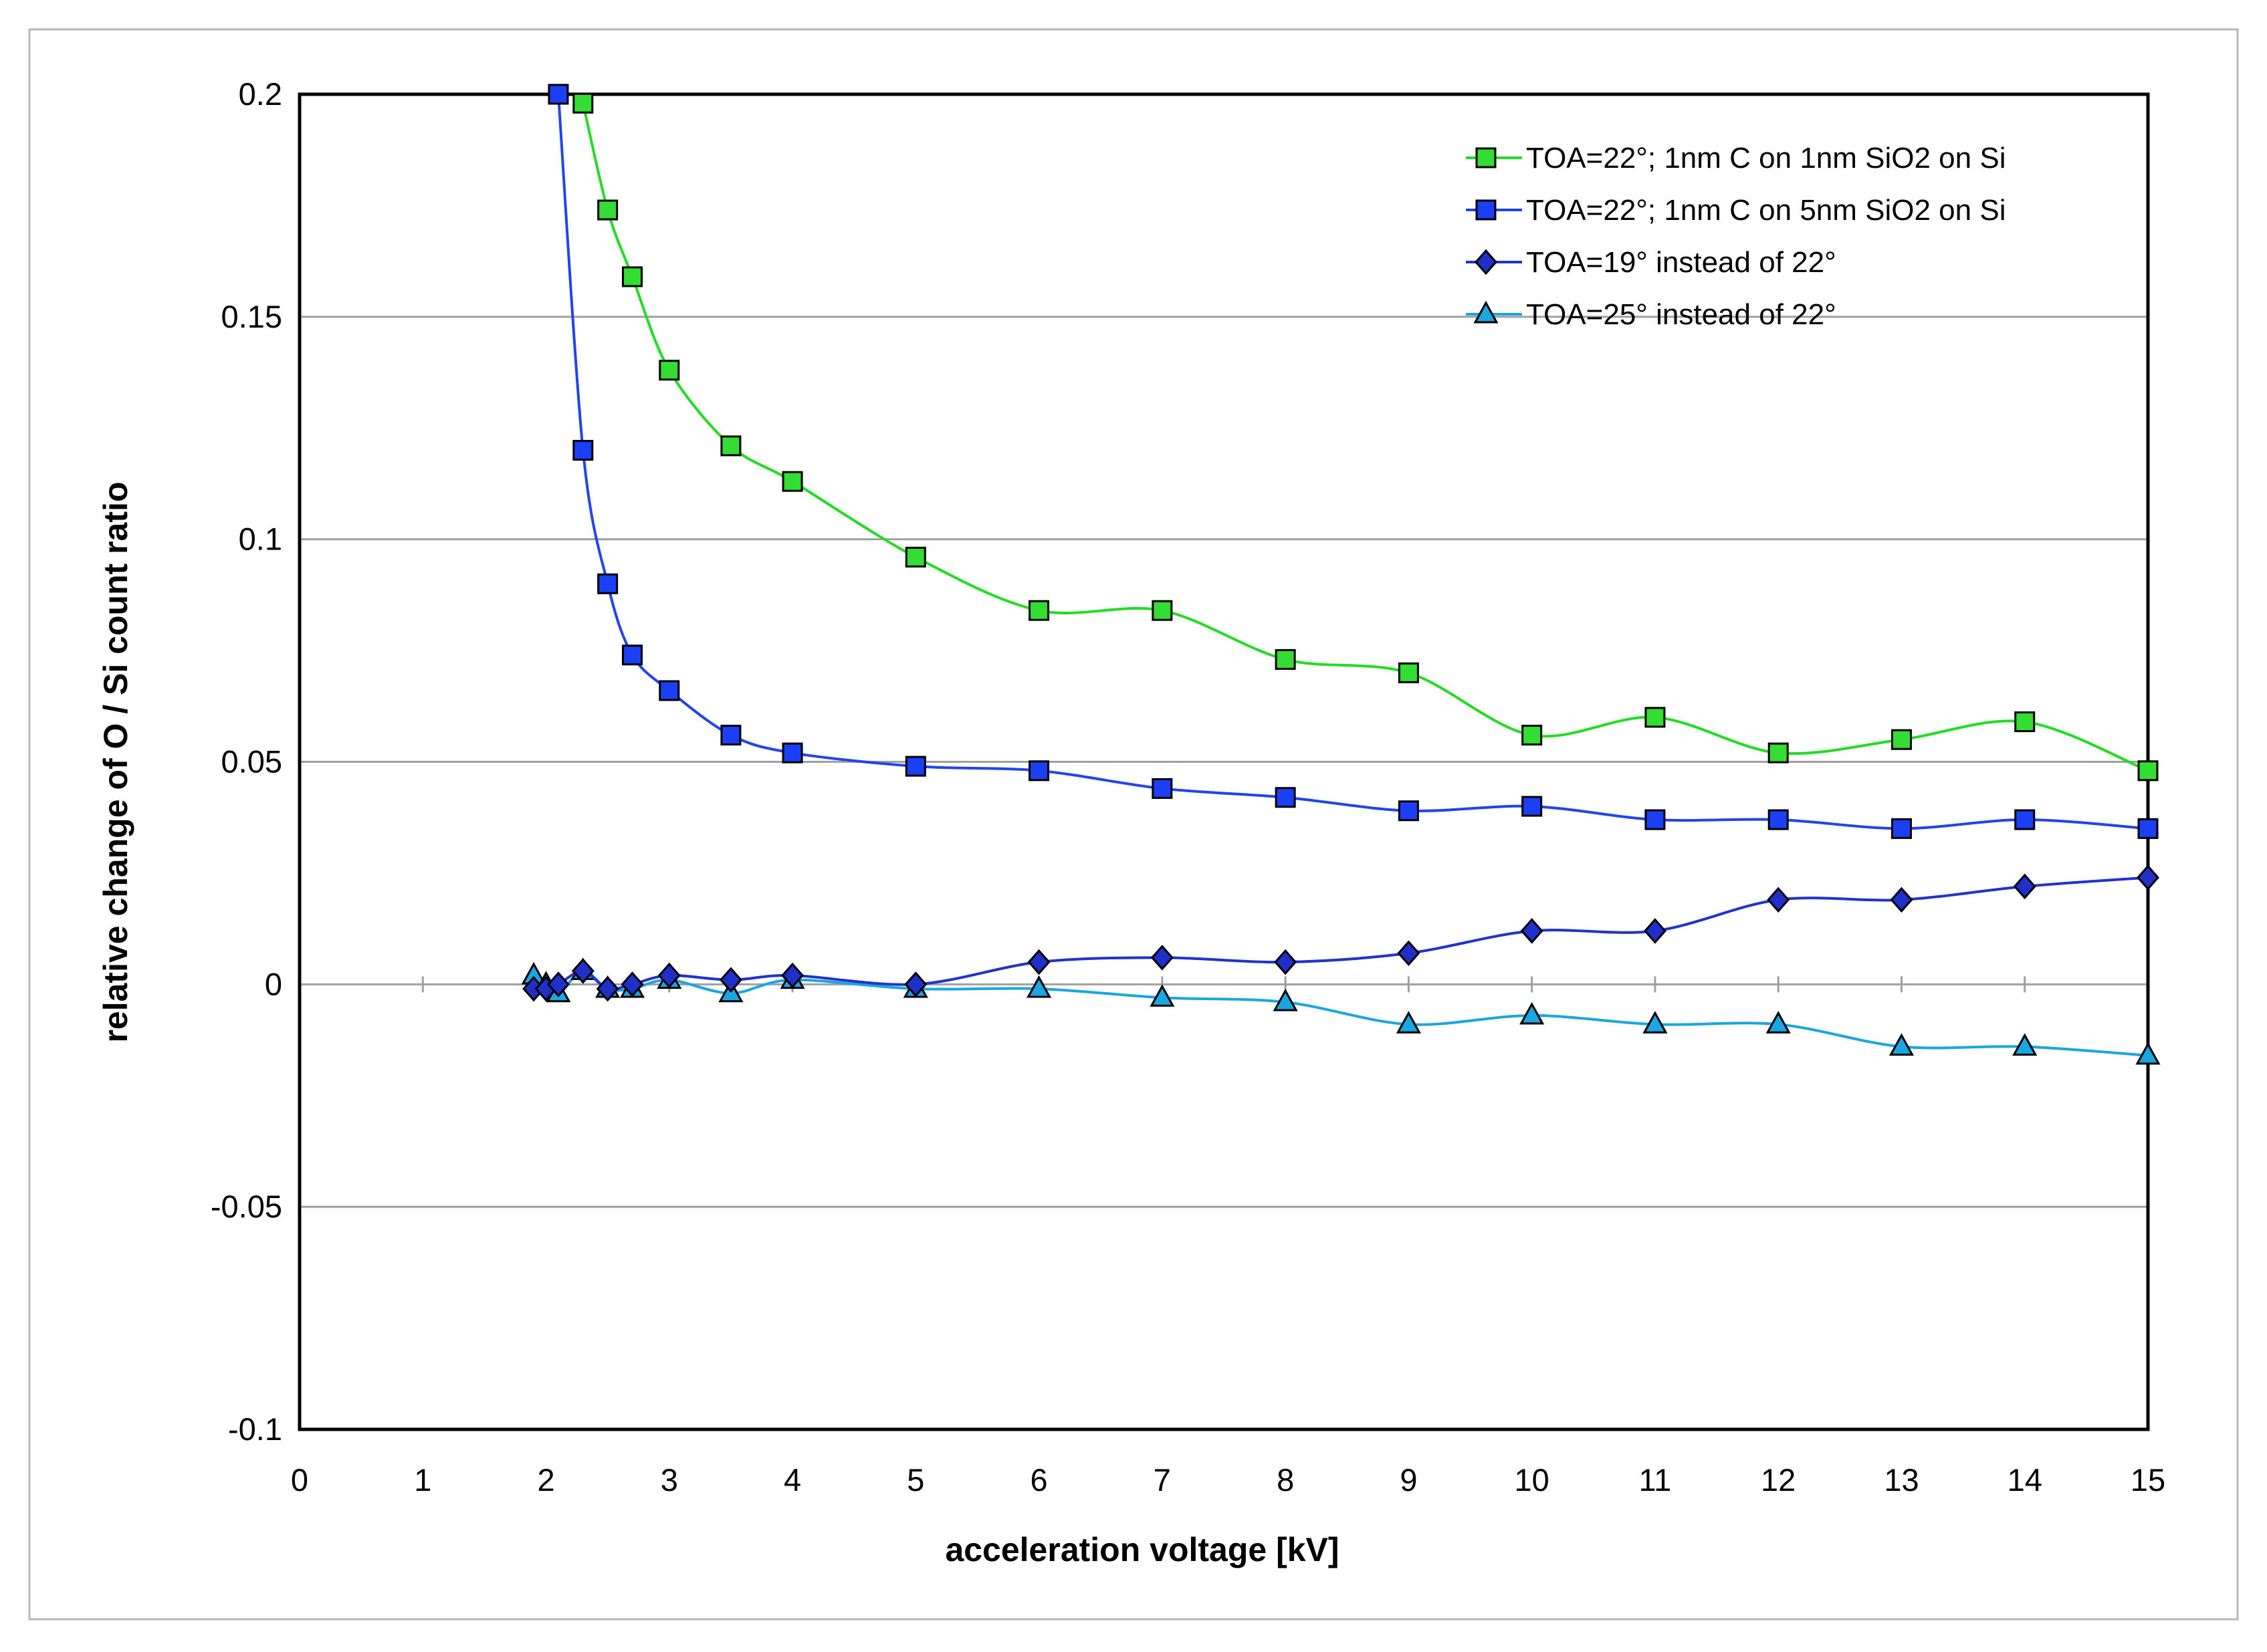 Image resolution: width=2267 pixels, height=1652 pixels. Describe the element at coordinates (2148, 1480) in the screenshot. I see `x-tick-label: 15` at that location.